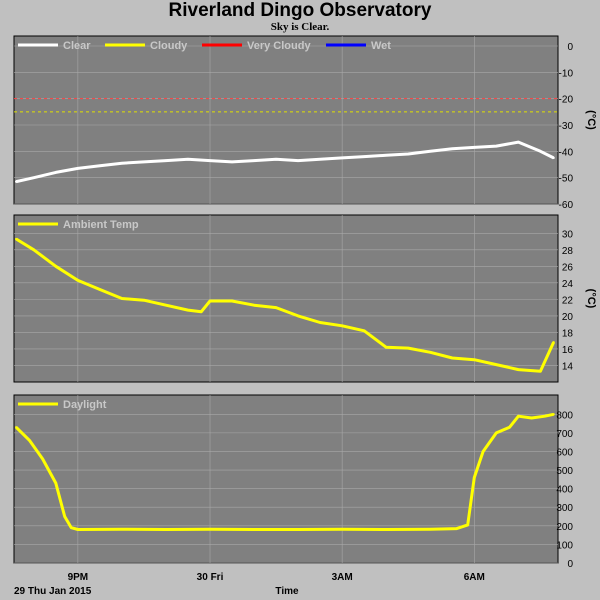 This screenshot has height=600, width=600. Describe the element at coordinates (287, 591) in the screenshot. I see `x-axis-label: Time` at that location.